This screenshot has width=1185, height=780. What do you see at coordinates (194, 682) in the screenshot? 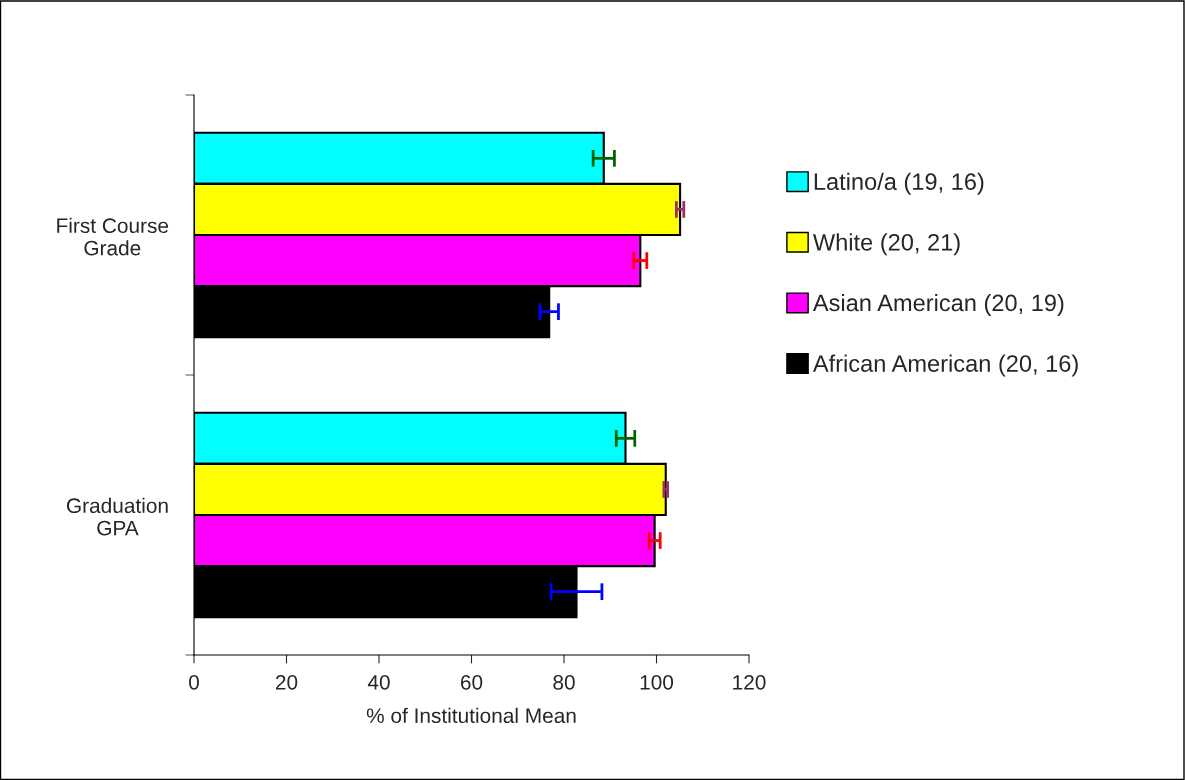
I see `x-tick-label: 0` at bounding box center [194, 682].